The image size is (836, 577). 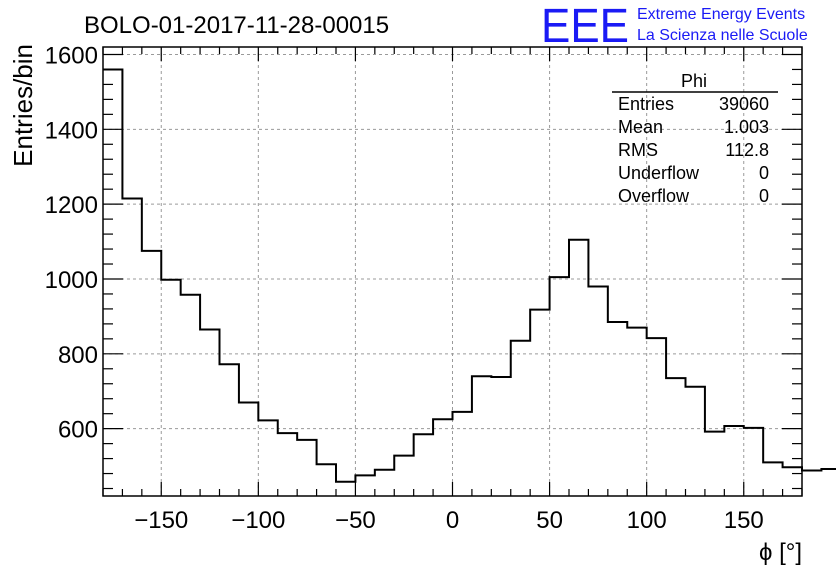 What do you see at coordinates (654, 196) in the screenshot?
I see `stats-row-label: Overflow` at bounding box center [654, 196].